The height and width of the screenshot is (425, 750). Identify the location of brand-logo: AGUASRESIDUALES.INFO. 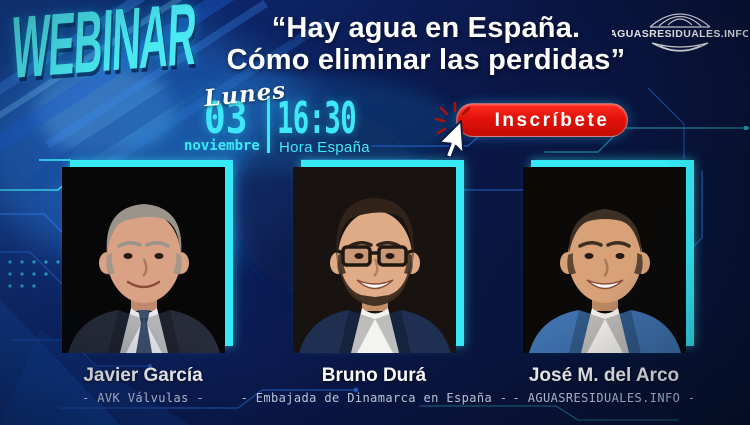
(680, 33).